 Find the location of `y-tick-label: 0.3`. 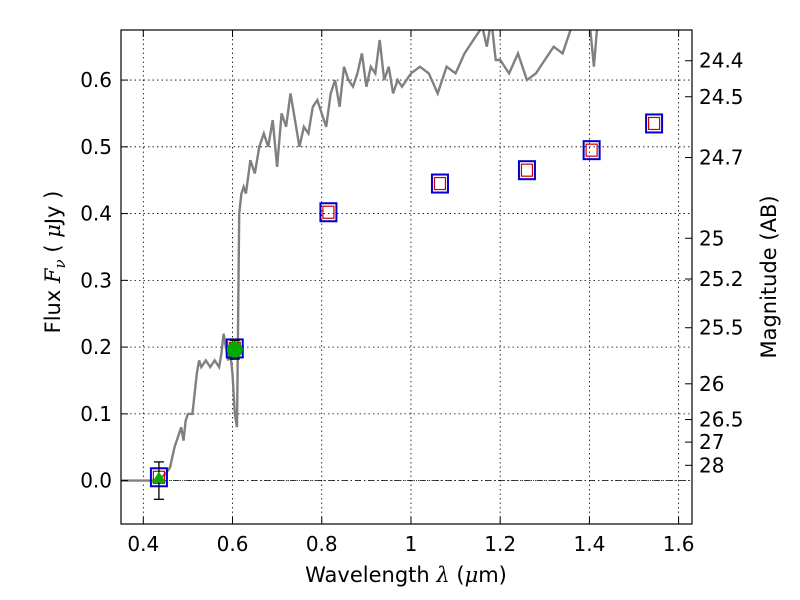

y-tick-label: 0.3 is located at coordinates (96, 280).